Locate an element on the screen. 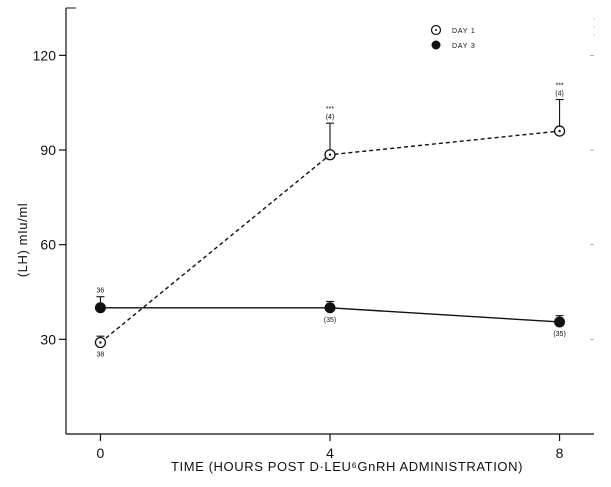  series-day-3: 36 (35) (35) is located at coordinates (330, 313).